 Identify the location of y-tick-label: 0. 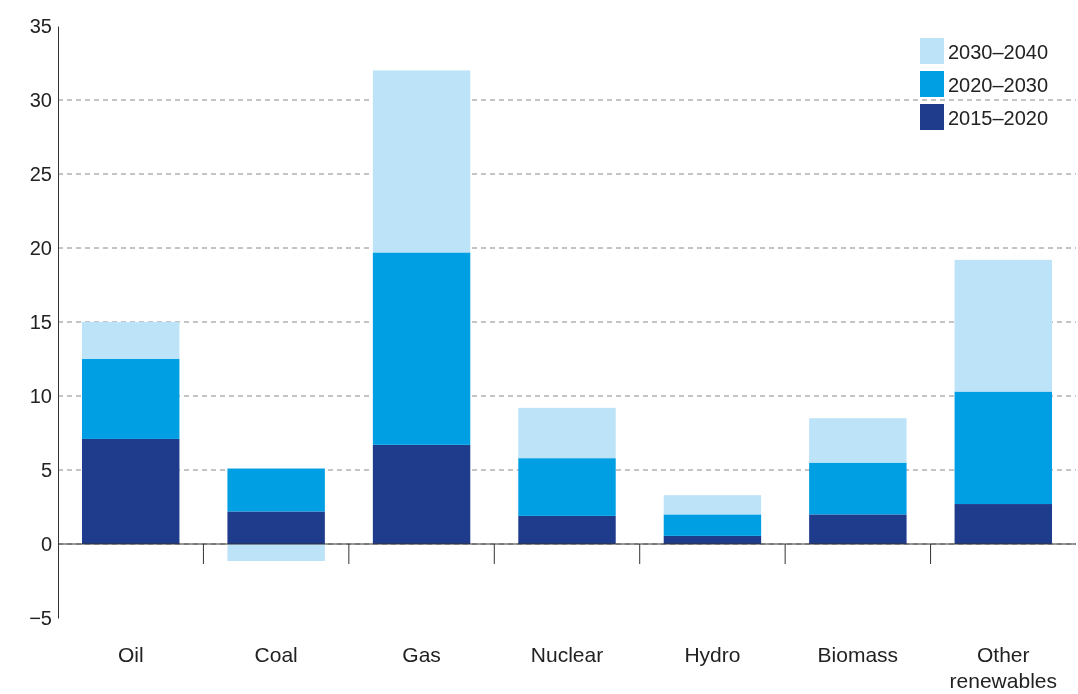
(46, 543).